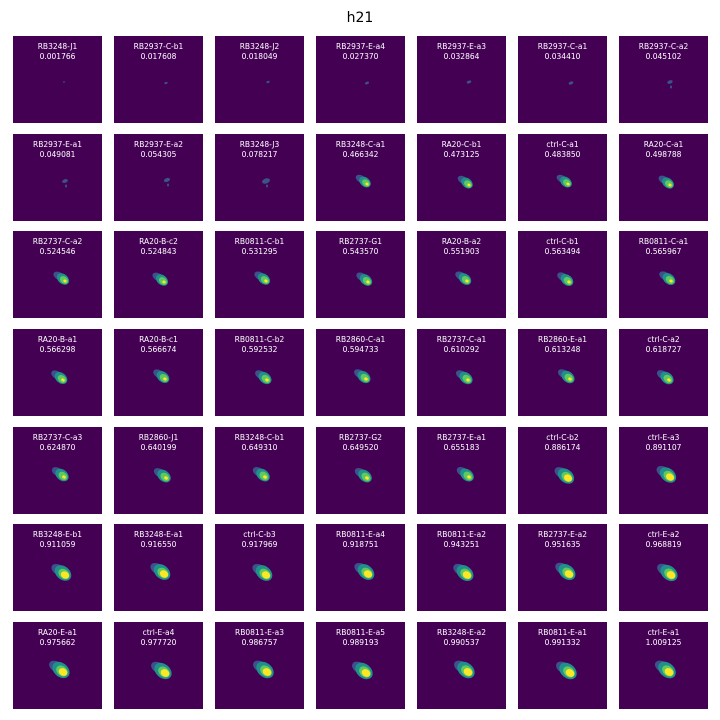 The width and height of the screenshot is (720, 720). Describe the element at coordinates (360, 437) in the screenshot. I see `sample-name: RB2737-G2` at that location.